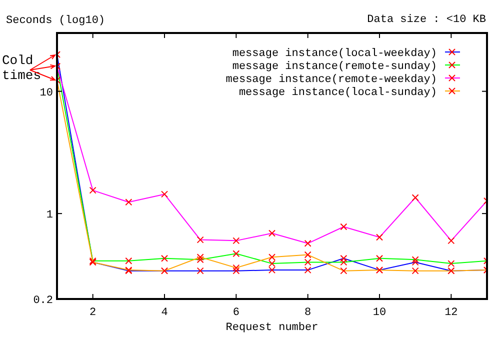  I want to click on x-tick-label: 2, so click(93, 313).